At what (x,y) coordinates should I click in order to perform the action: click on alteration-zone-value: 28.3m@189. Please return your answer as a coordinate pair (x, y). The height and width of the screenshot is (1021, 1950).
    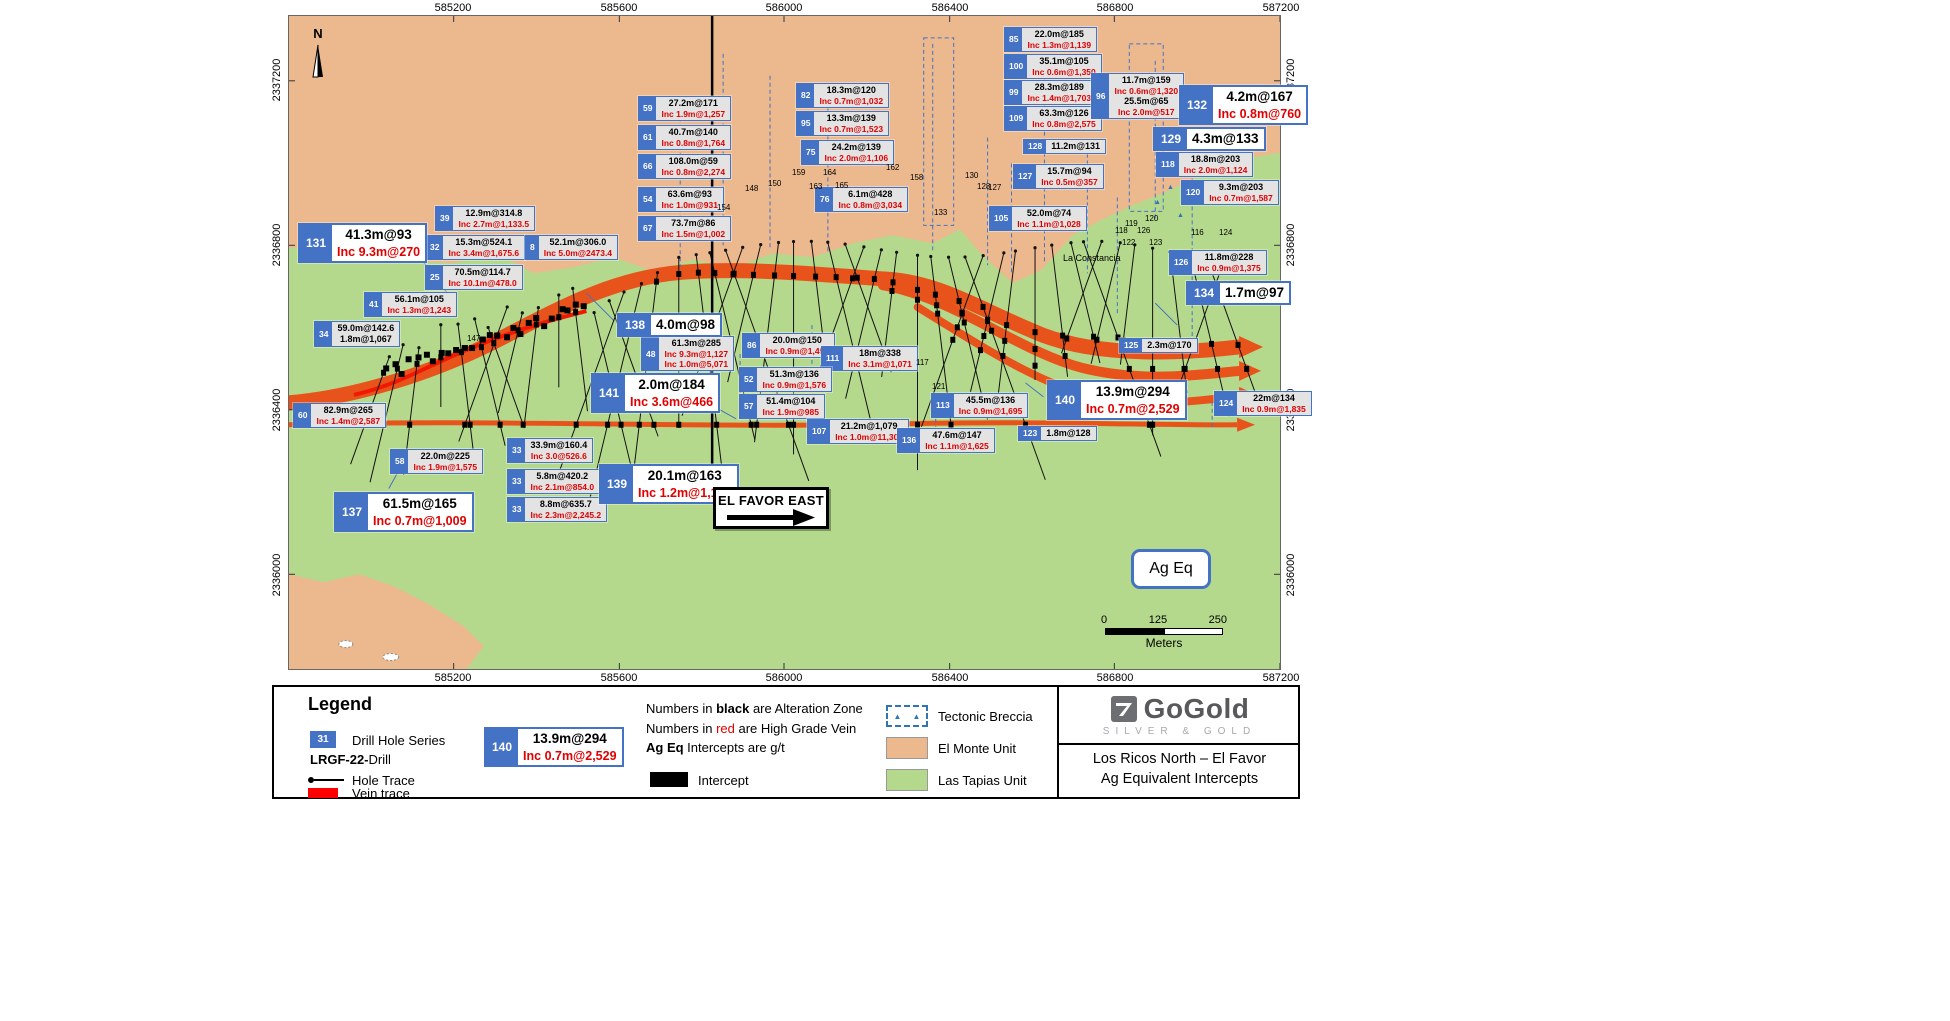
    Looking at the image, I should click on (1059, 87).